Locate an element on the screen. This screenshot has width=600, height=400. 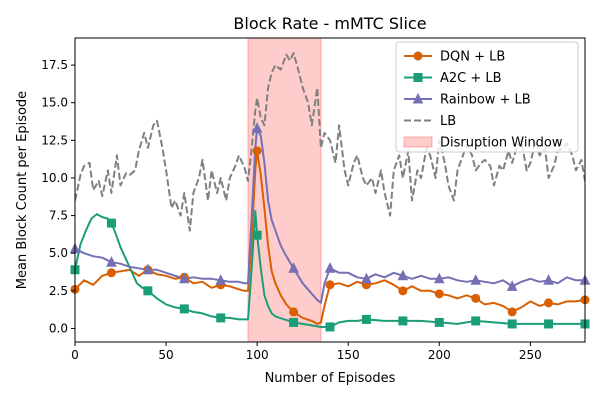
legend-patch-swatch is located at coordinates (418, 142).